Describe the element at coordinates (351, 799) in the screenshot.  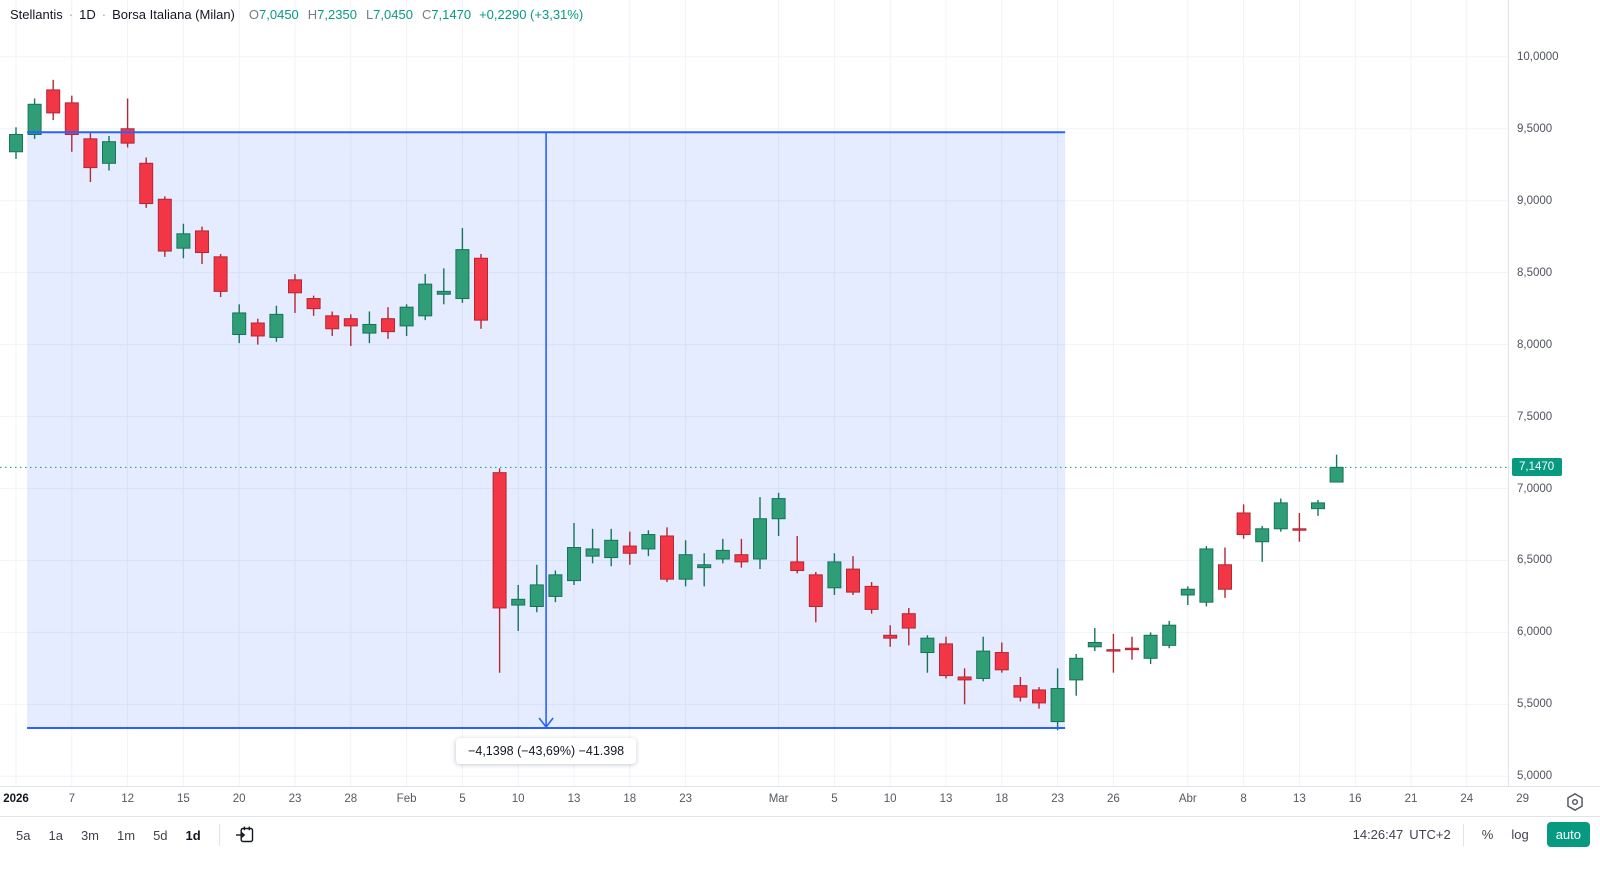
I see `time-tick-label: 28` at that location.